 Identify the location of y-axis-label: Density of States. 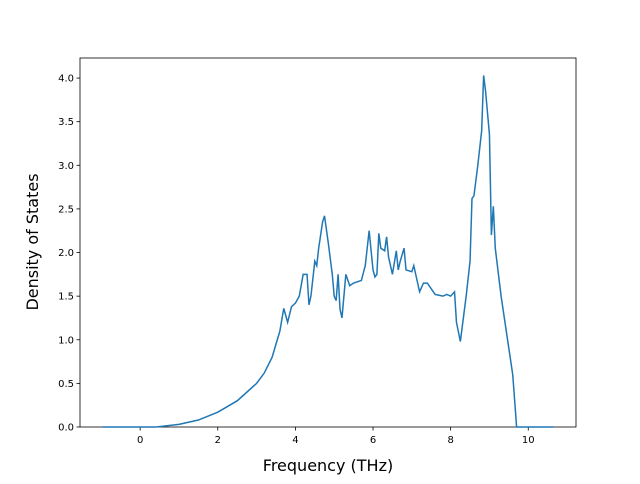
(32, 241).